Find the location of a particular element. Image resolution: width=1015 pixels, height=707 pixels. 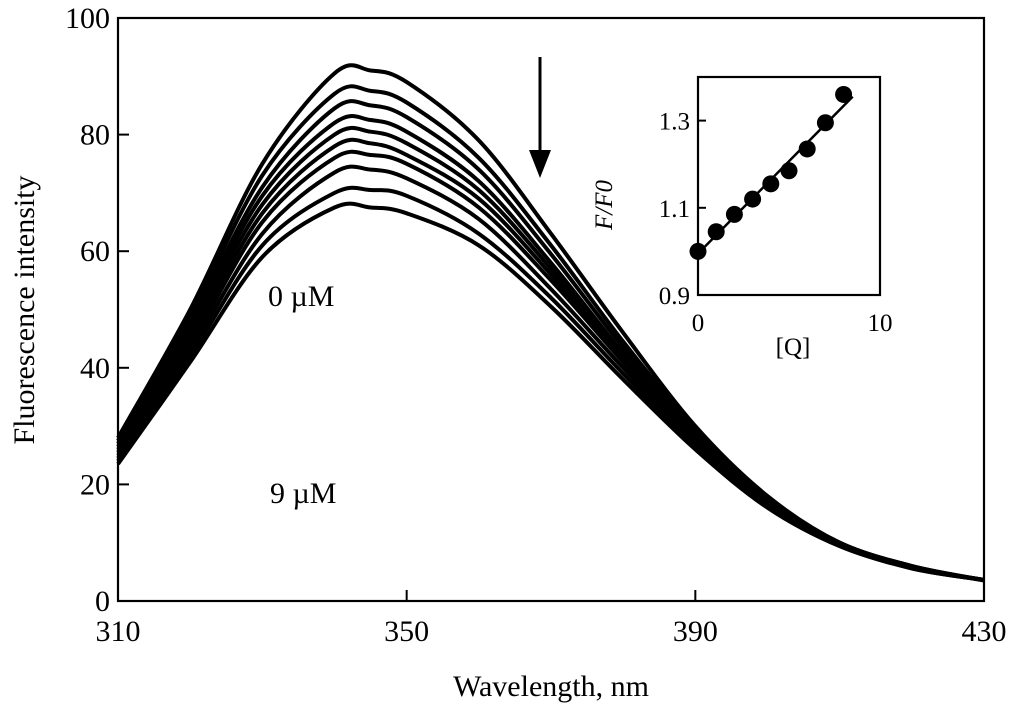

inset-y-tick-label: 1.1 is located at coordinates (674, 209).